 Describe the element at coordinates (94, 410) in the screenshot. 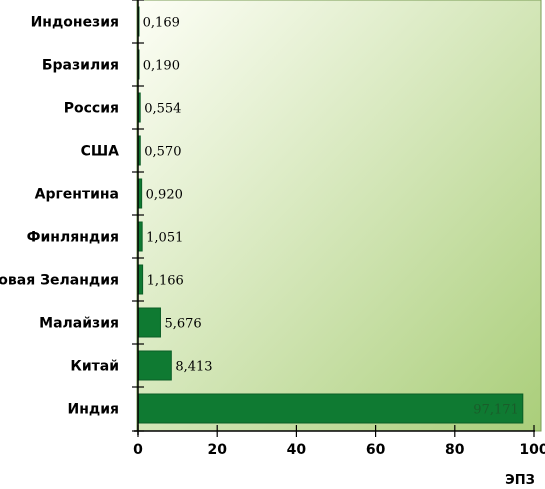

I see `category-label: Индия` at that location.